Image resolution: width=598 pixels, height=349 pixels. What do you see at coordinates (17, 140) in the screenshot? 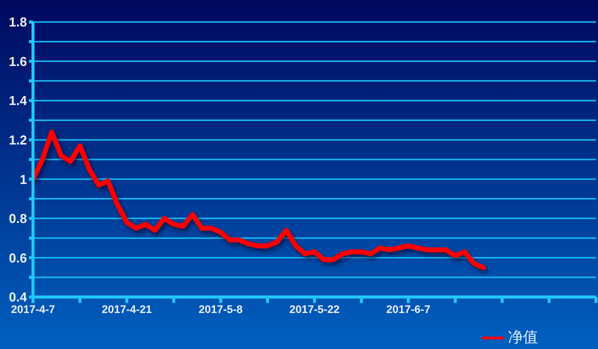
I see `y-tick-label: 1.2` at bounding box center [17, 140].